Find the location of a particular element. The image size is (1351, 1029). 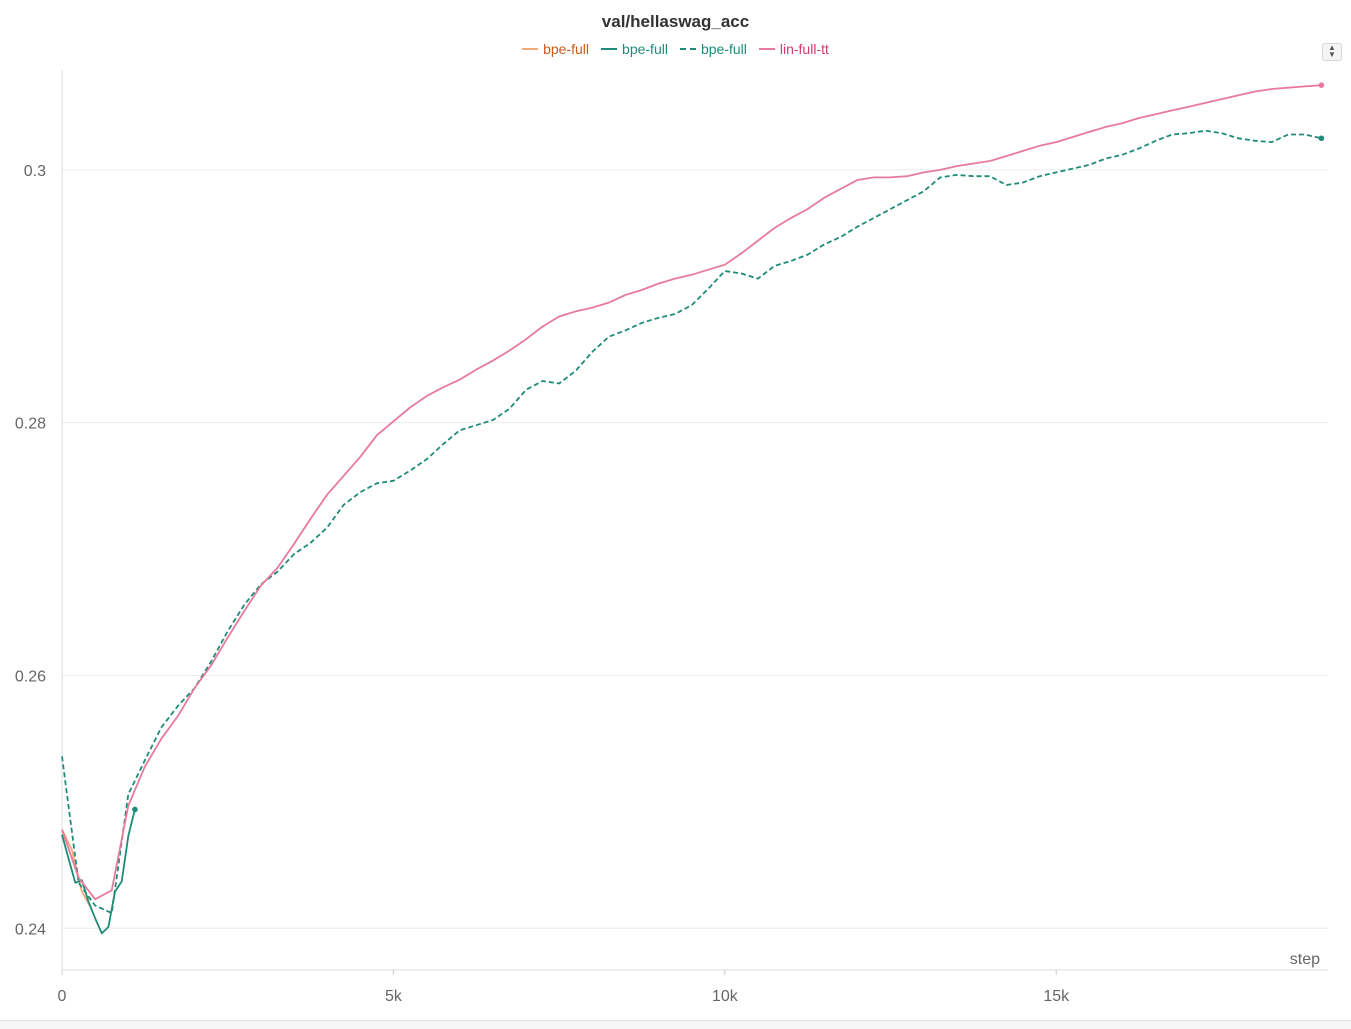

y-axis-ticks: 0.24 0.26 0.28 0.3 is located at coordinates (30, 550).